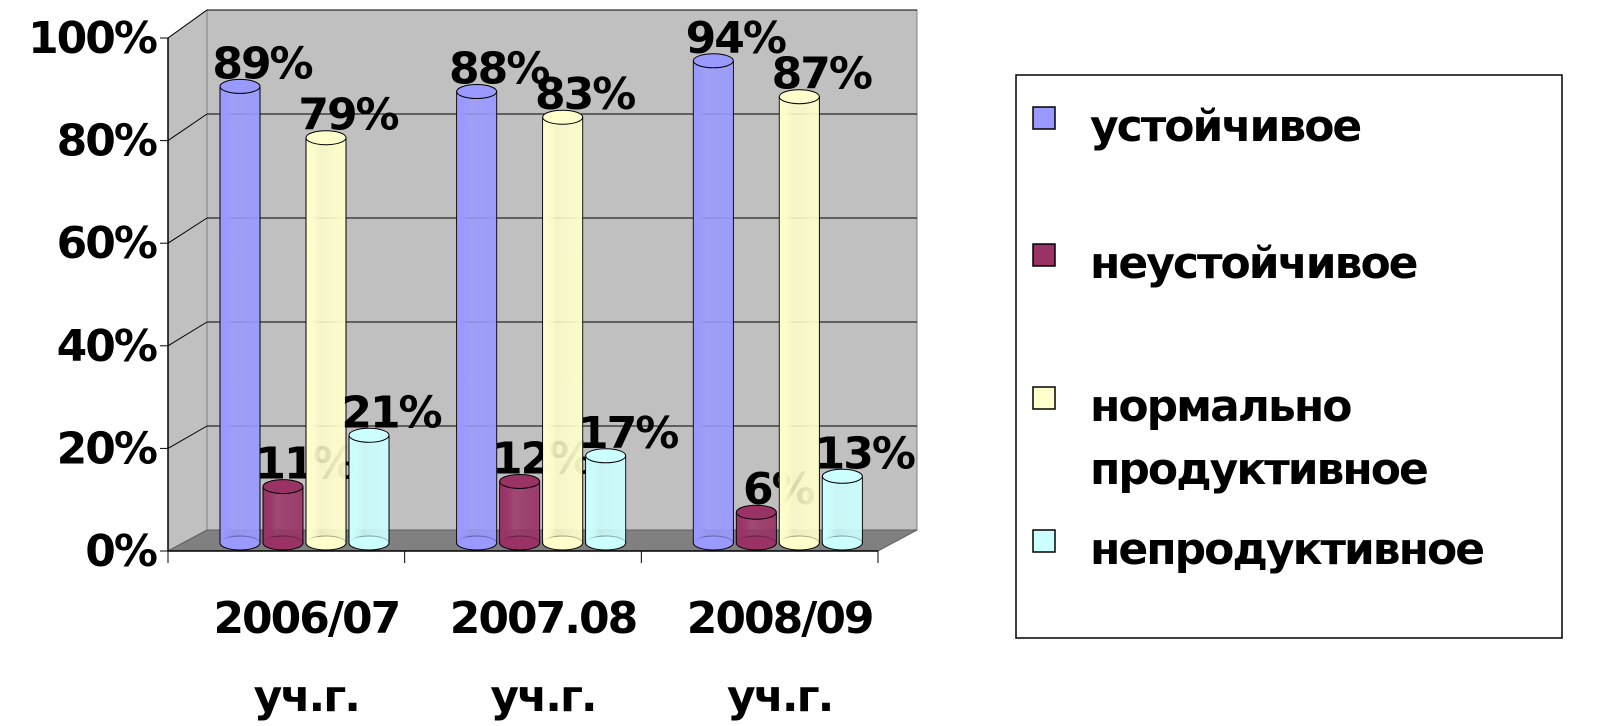  Describe the element at coordinates (262, 63) in the screenshot. I see `data-label: 89%` at that location.